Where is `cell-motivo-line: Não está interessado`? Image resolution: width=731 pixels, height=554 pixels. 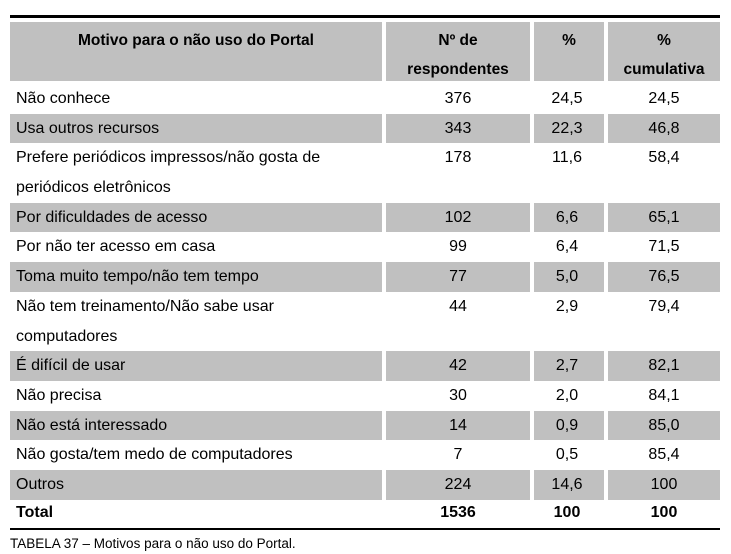 cell-motivo-line: Não está interessado is located at coordinates (92, 425).